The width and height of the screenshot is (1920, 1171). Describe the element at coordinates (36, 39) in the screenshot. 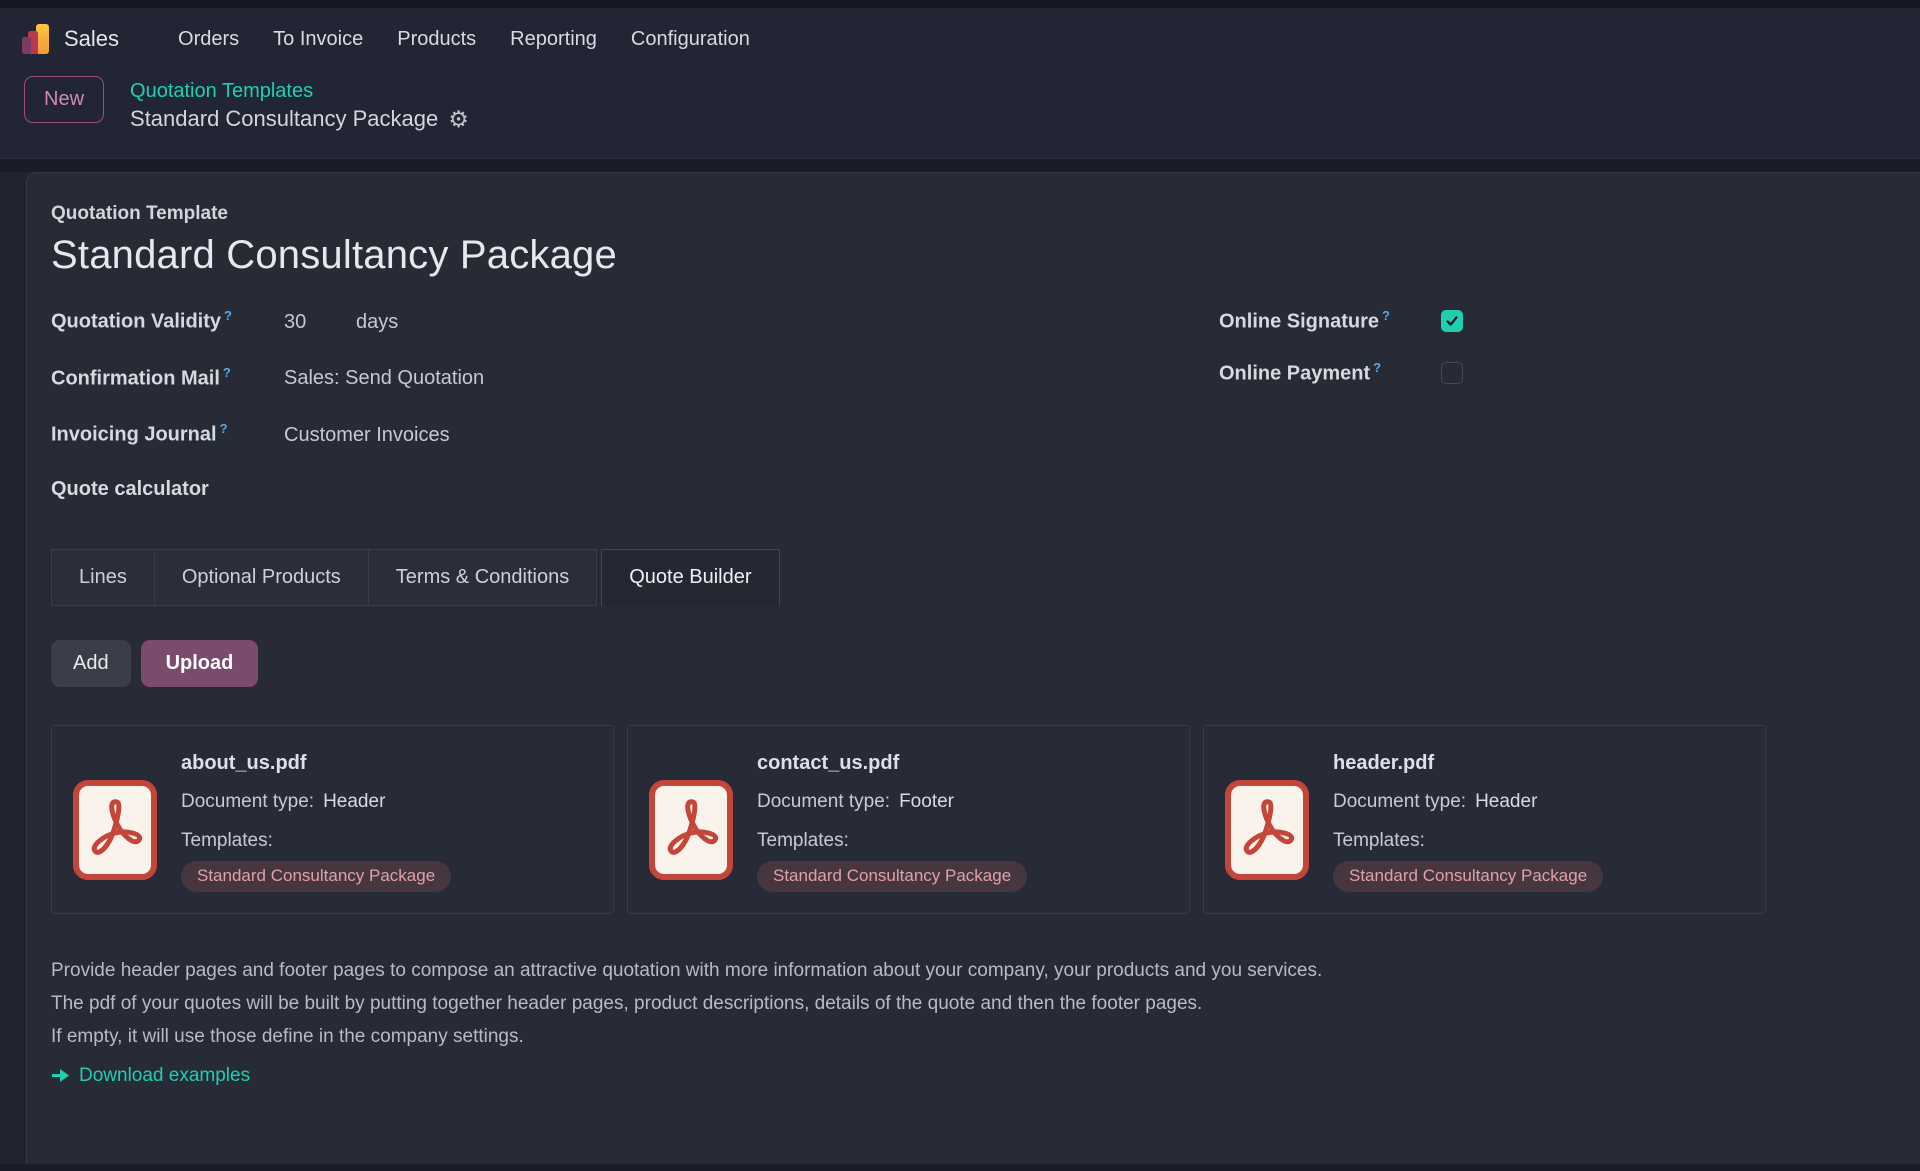

I see `sales-app-logo-icon` at that location.